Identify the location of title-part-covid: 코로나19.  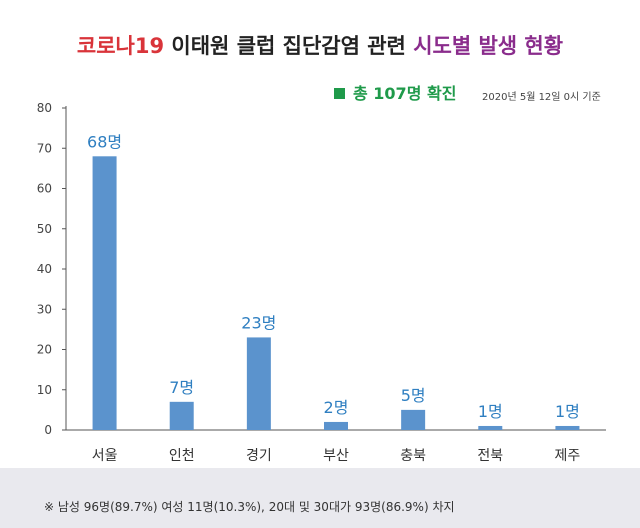
(120, 46).